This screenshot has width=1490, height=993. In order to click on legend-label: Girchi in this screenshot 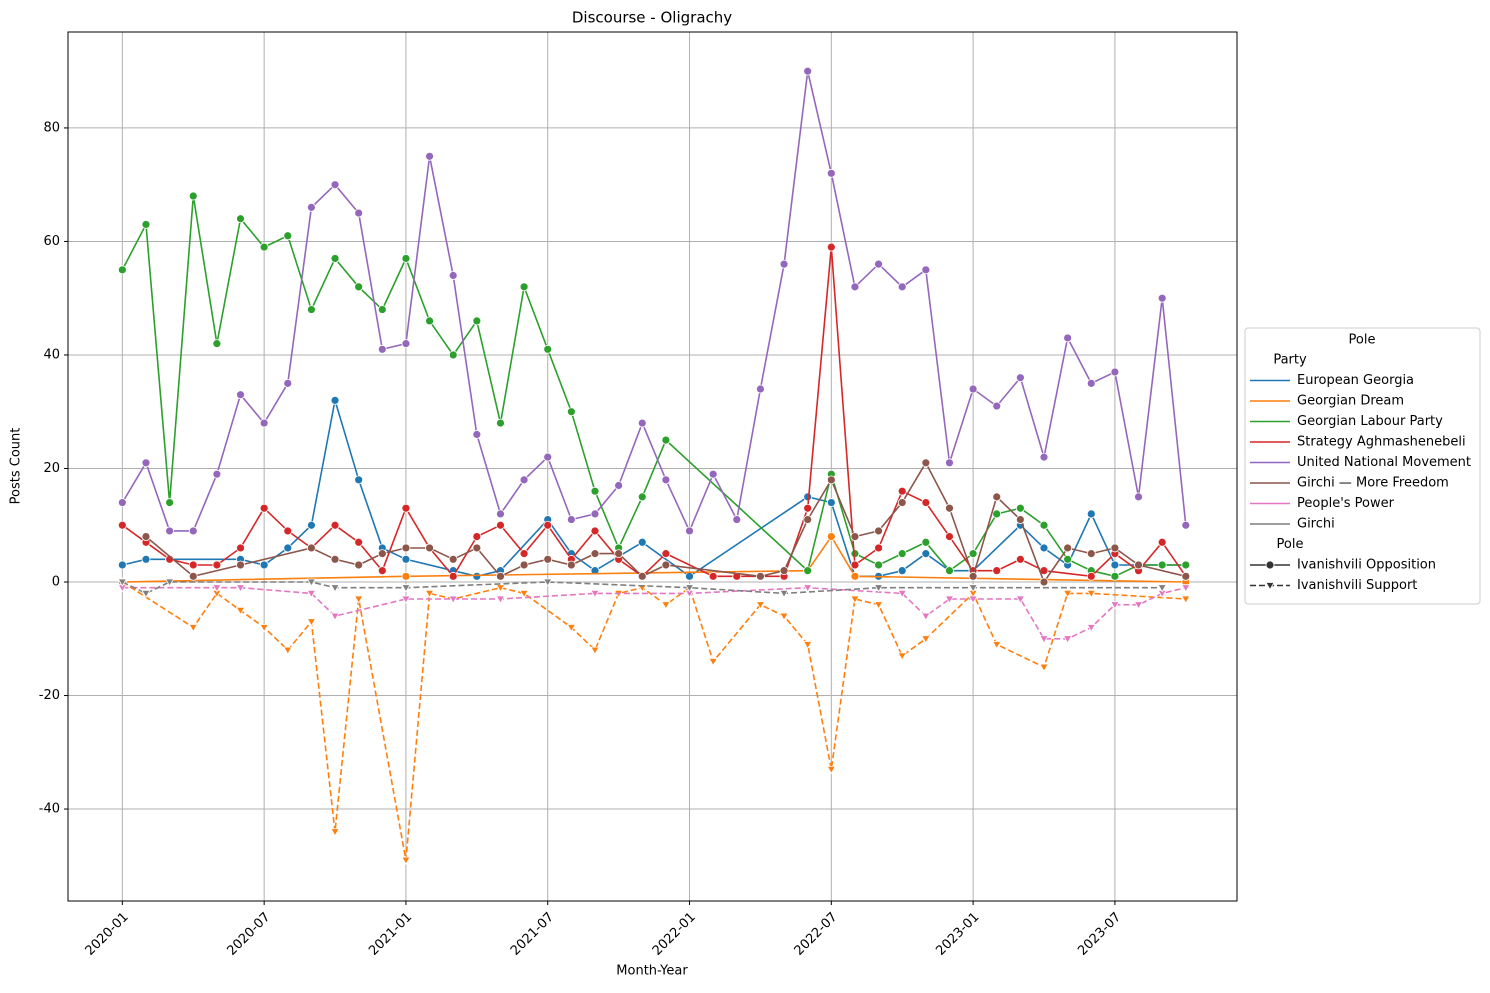, I will do `click(1316, 524)`.